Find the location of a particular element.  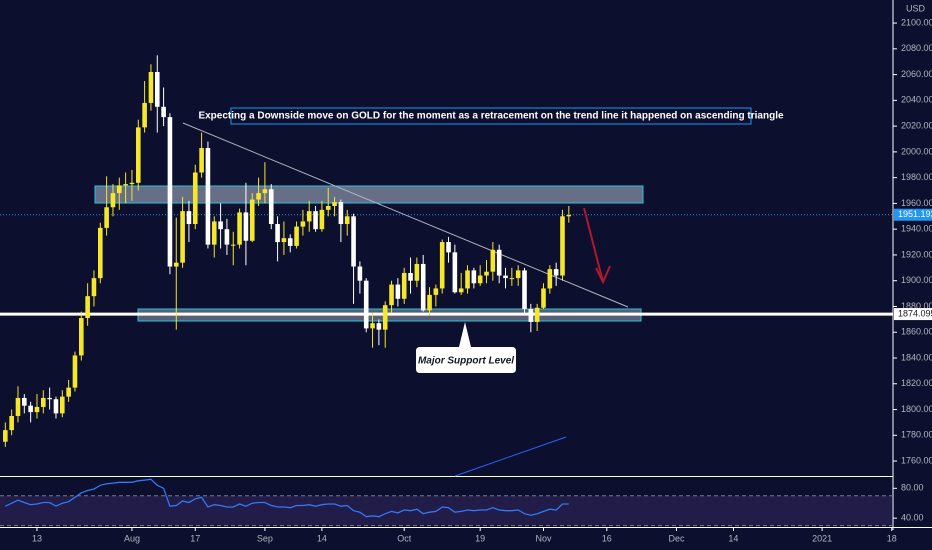

last-price-label: 1951.193 is located at coordinates (915, 214).